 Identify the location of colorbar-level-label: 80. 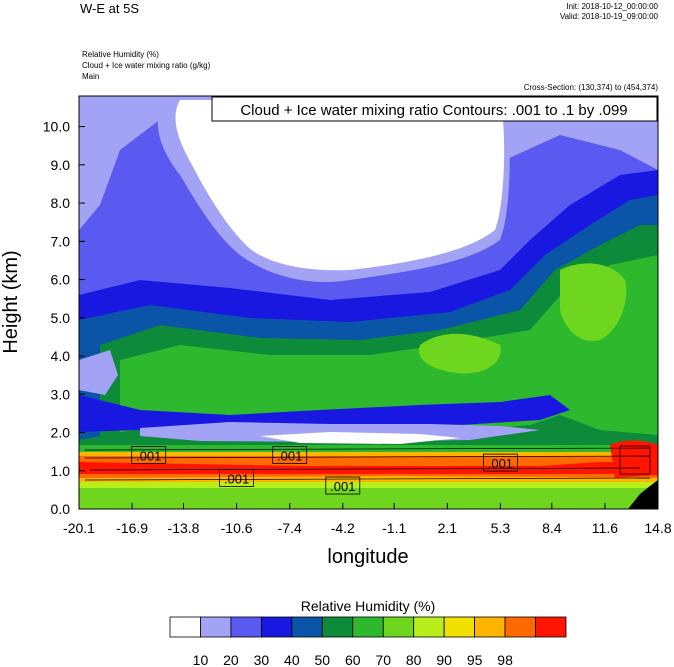
(414, 659).